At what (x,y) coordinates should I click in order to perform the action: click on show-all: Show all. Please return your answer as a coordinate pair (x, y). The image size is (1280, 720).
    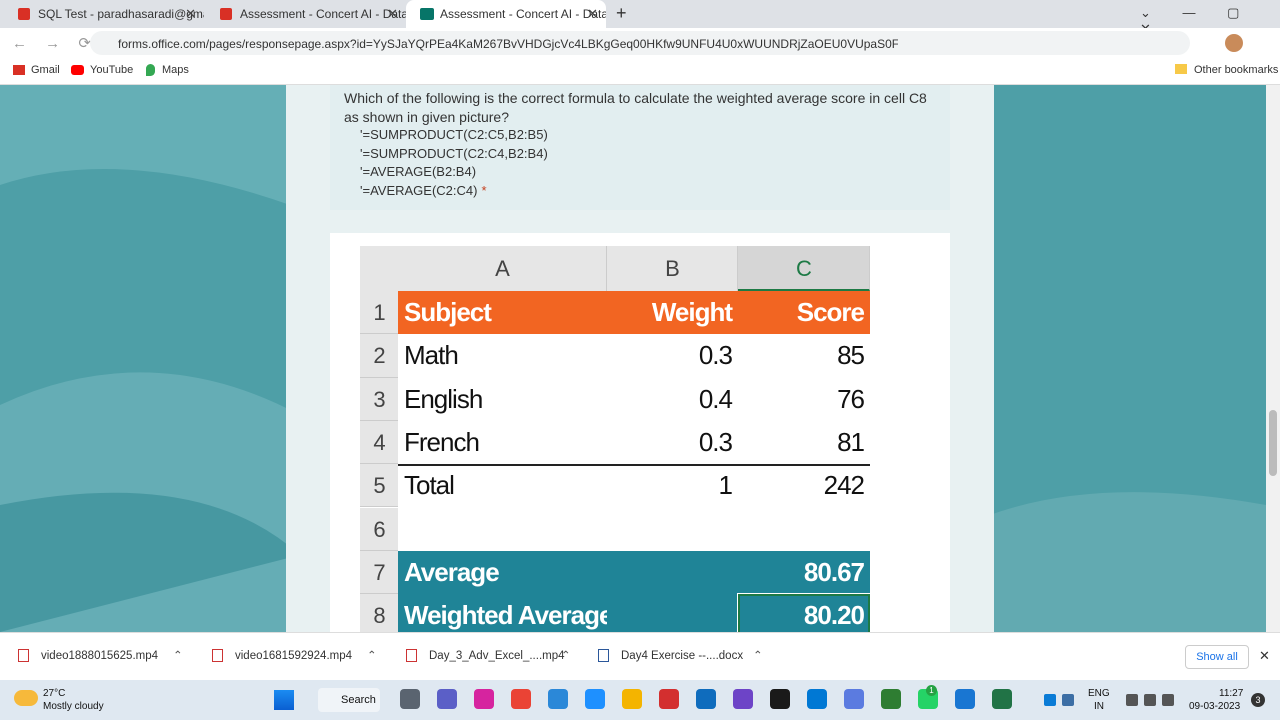
    Looking at the image, I should click on (1217, 657).